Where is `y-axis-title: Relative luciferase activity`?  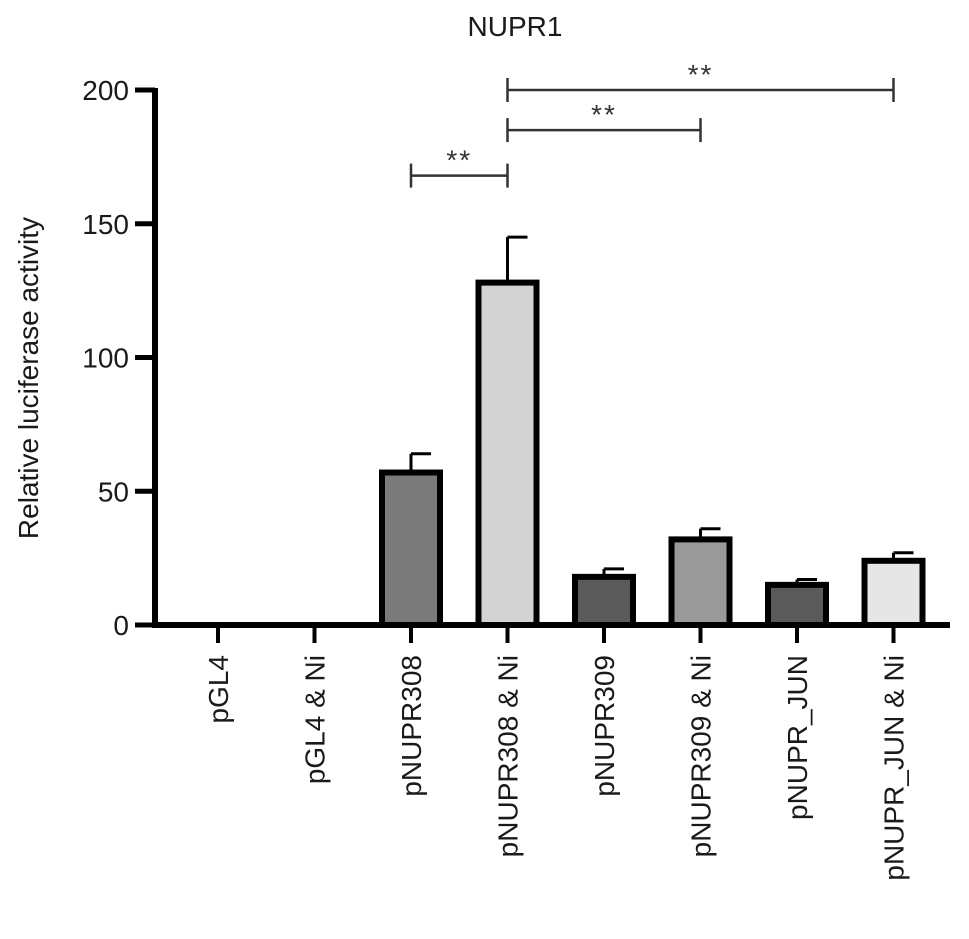
y-axis-title: Relative luciferase activity is located at coordinates (28, 378).